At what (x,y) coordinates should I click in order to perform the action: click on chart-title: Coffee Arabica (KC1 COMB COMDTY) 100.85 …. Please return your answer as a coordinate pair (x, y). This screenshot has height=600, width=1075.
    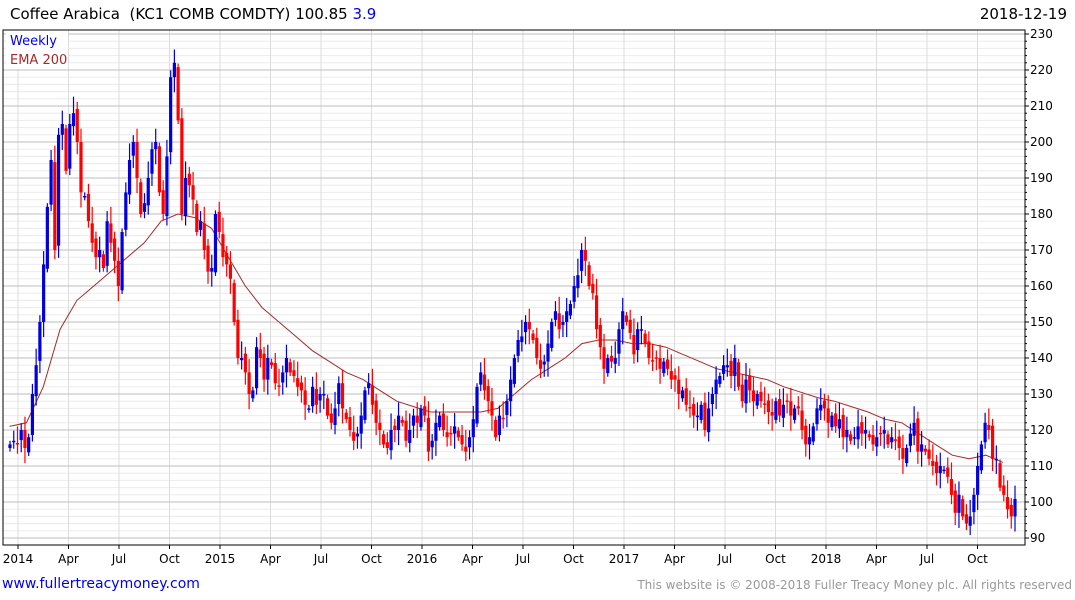
    Looking at the image, I should click on (193, 14).